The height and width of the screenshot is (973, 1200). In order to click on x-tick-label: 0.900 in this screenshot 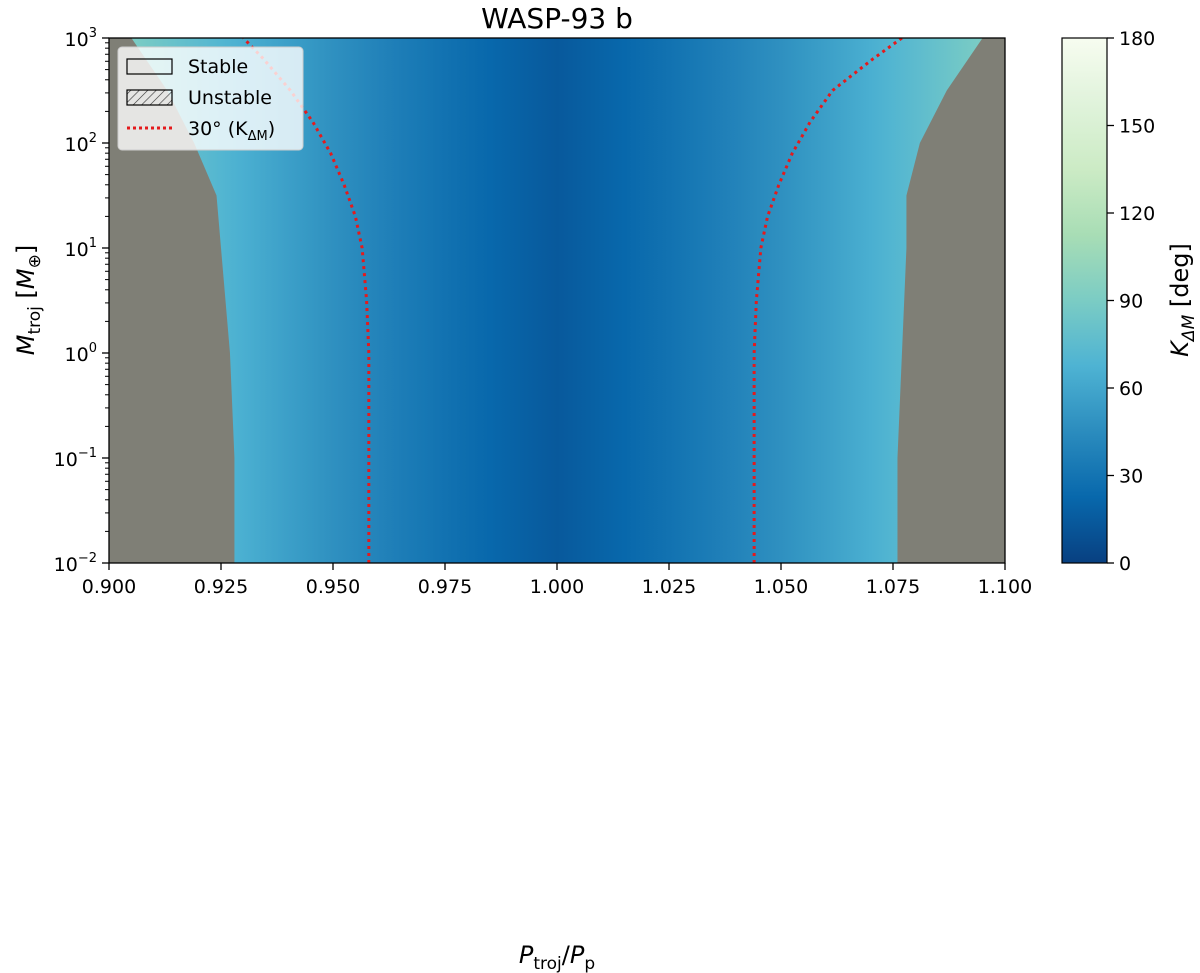, I will do `click(109, 587)`.